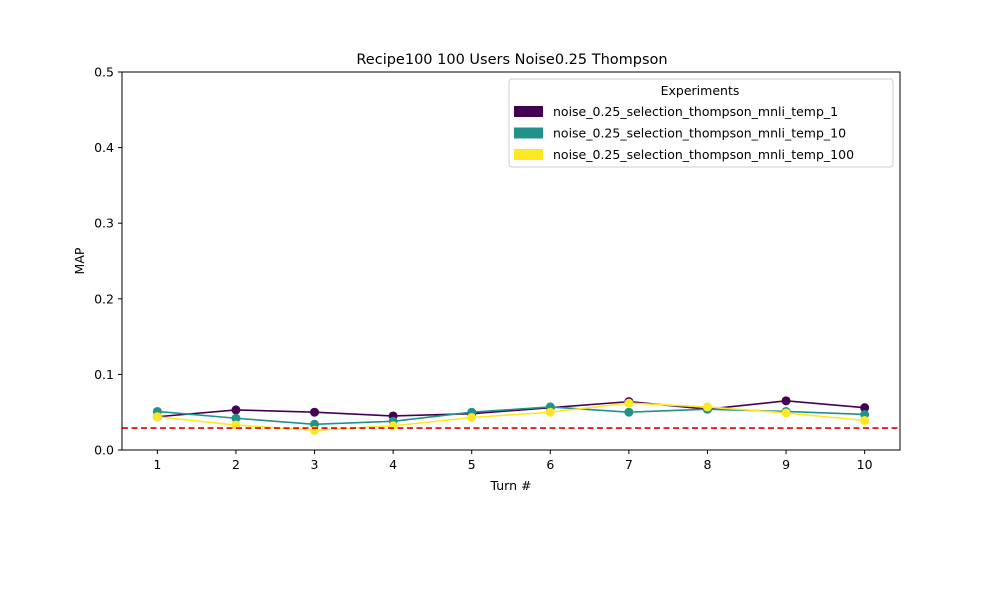  I want to click on y-tick-label: 0.4, so click(104, 147).